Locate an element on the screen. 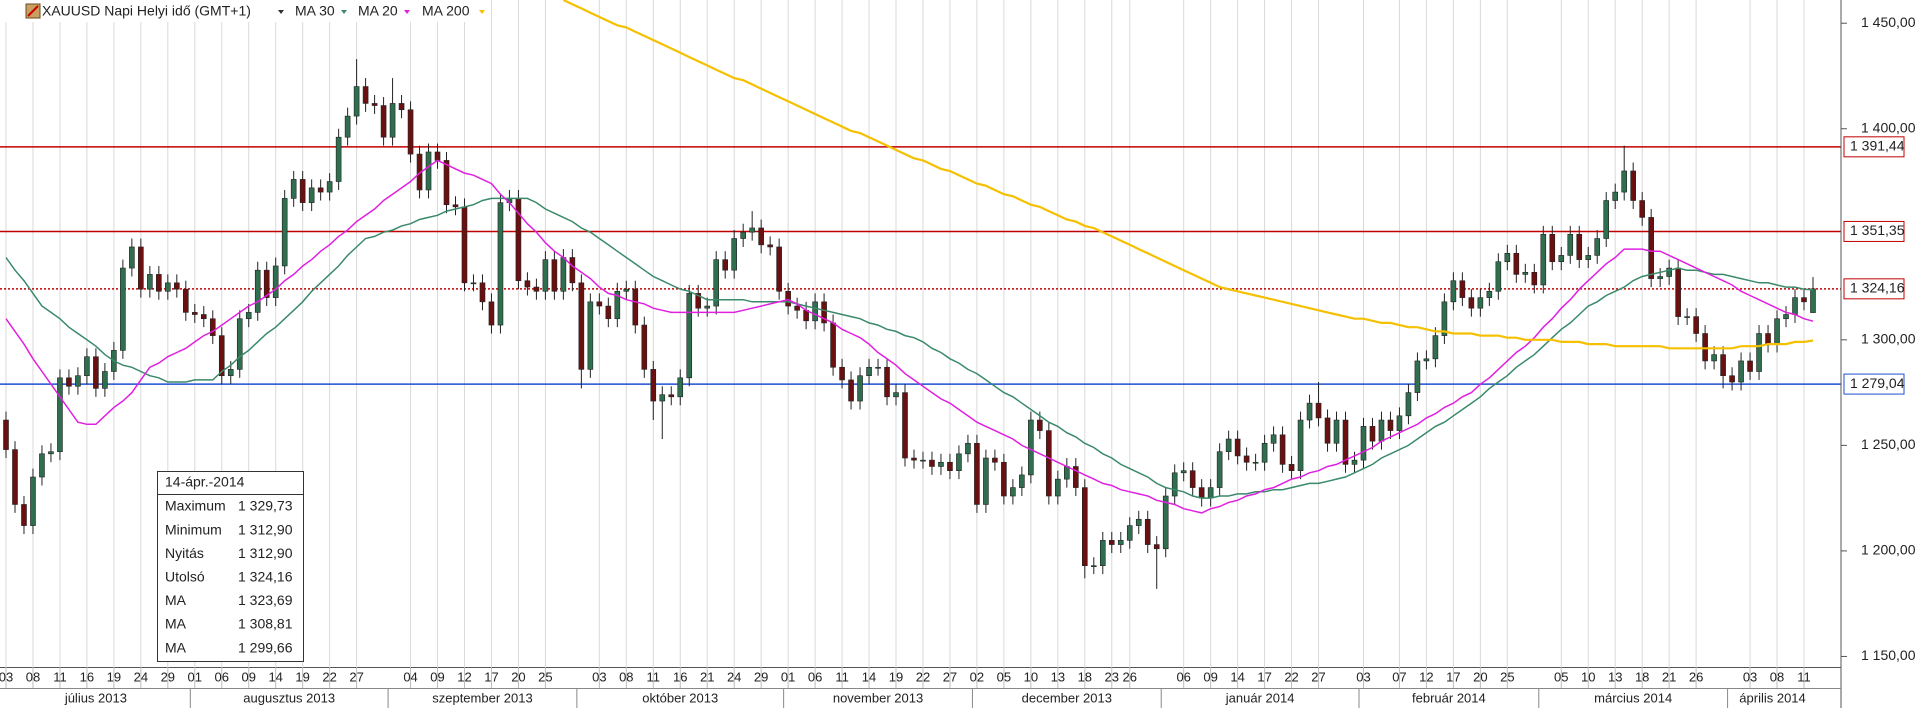  x-tick-label: 07 is located at coordinates (1399, 676).